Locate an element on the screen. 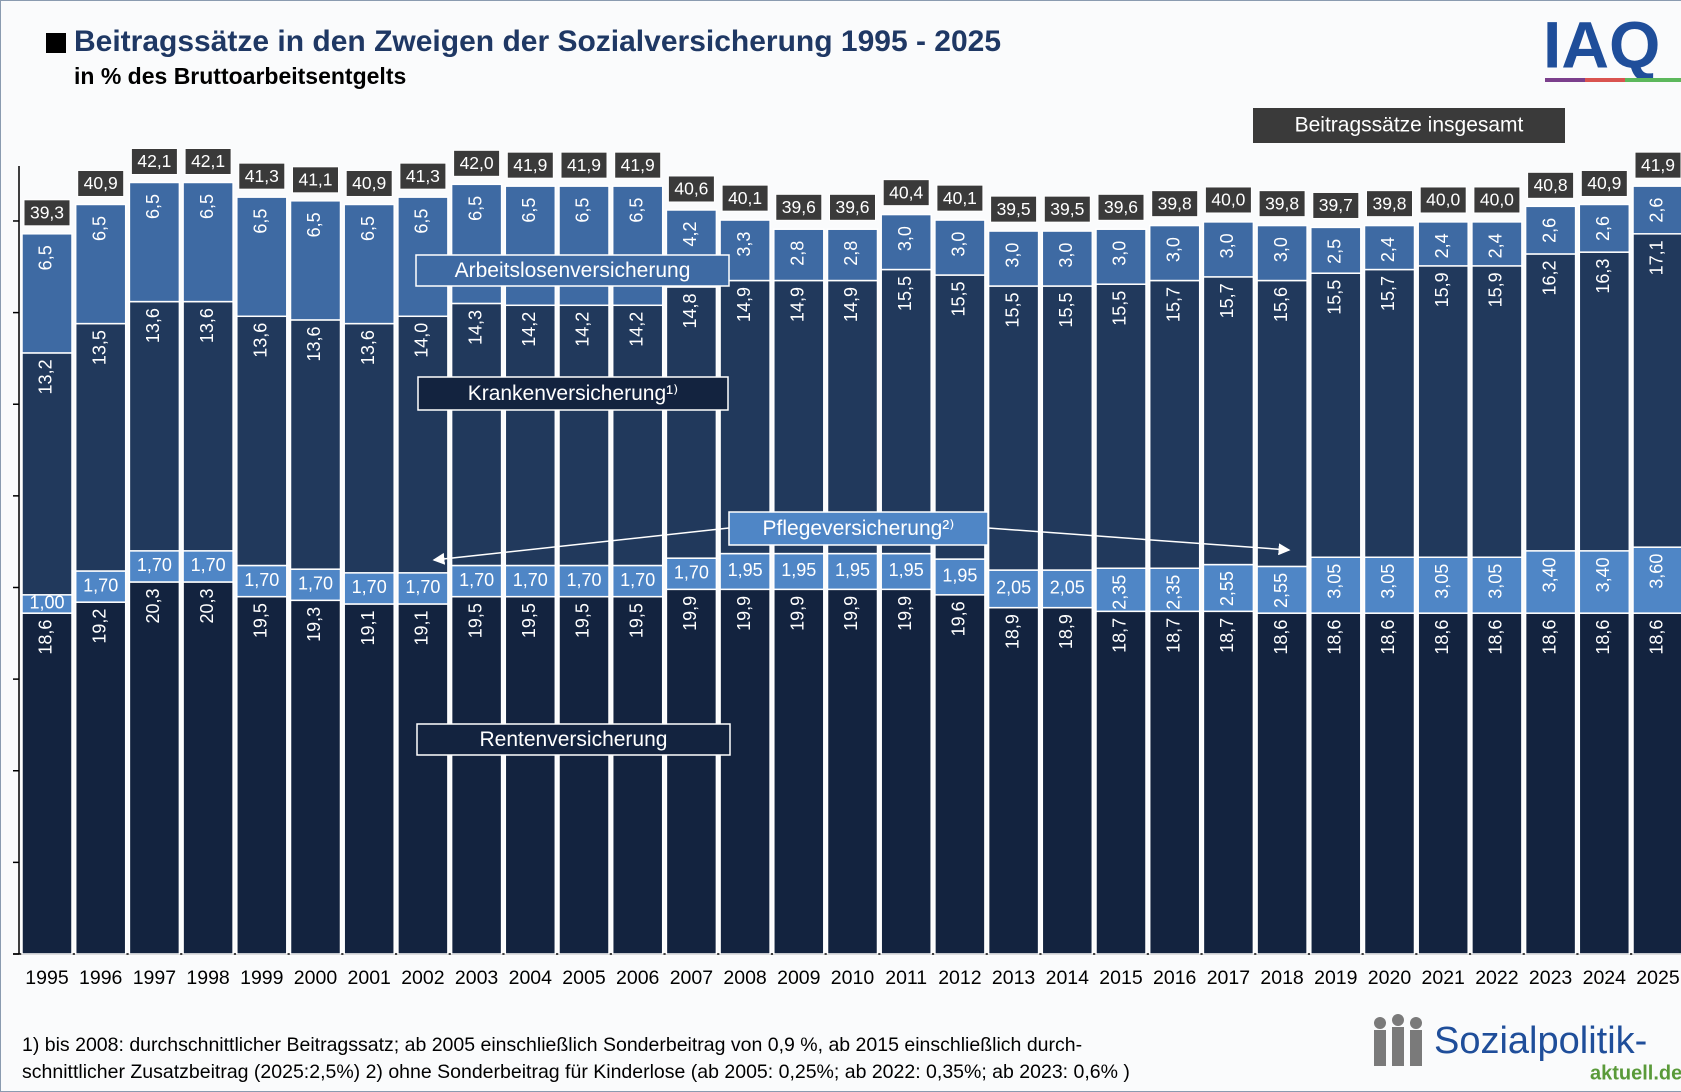 This screenshot has width=1681, height=1092. total-label: 39,8 is located at coordinates (1175, 203).